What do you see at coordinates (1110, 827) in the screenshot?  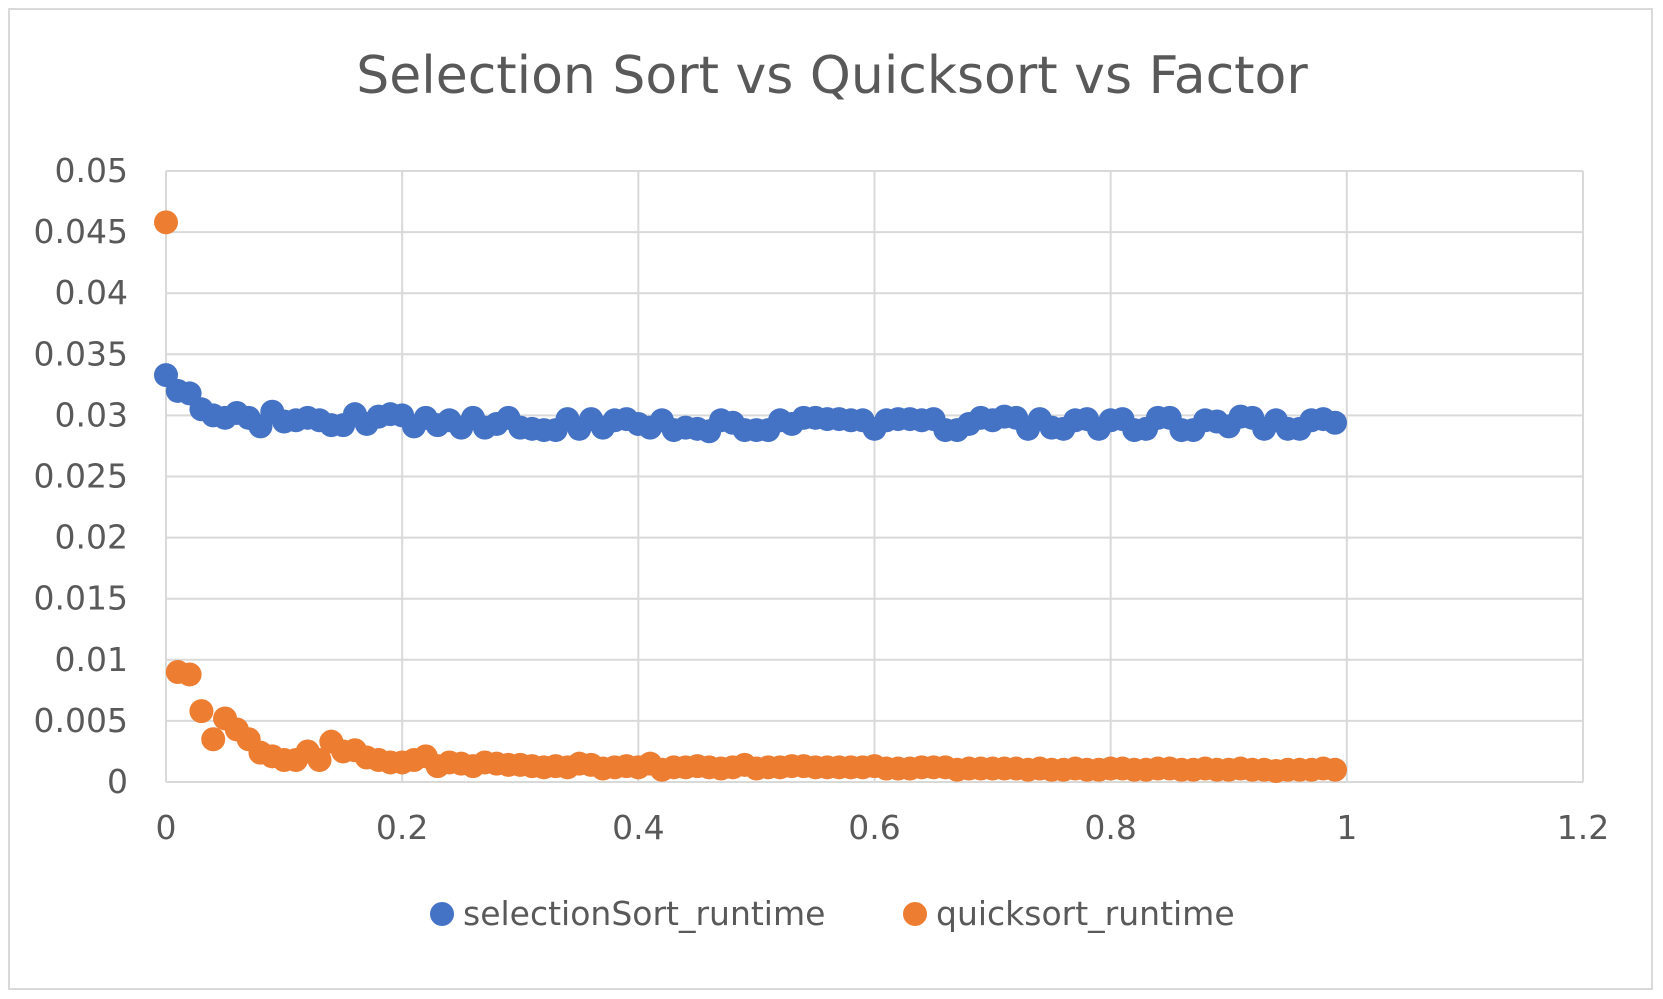 I see `x-tick-label: 0.8` at bounding box center [1110, 827].